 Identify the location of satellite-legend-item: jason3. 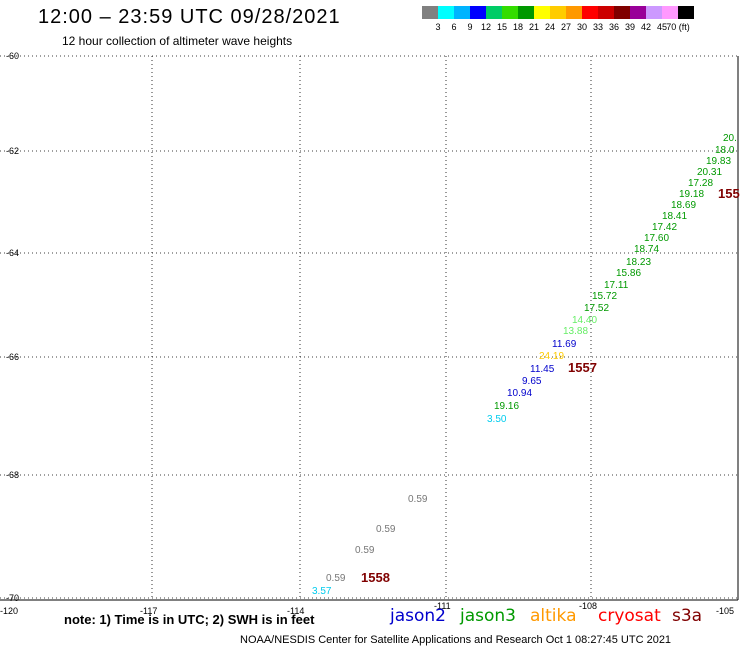
(488, 616).